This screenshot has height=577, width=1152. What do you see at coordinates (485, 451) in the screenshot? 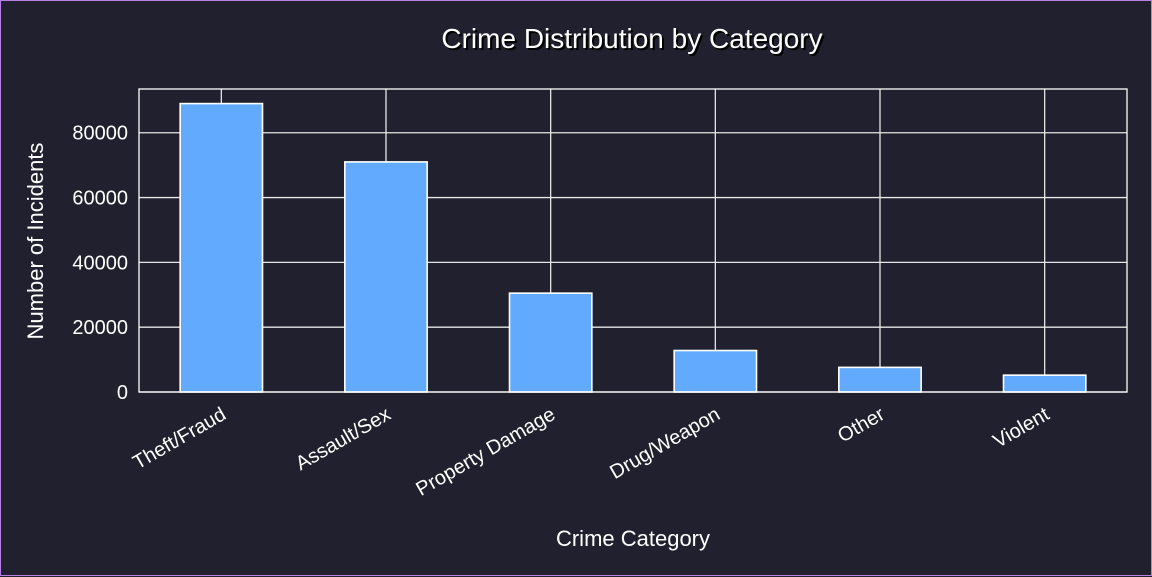
I see `x-tick-label: Property Damage` at bounding box center [485, 451].